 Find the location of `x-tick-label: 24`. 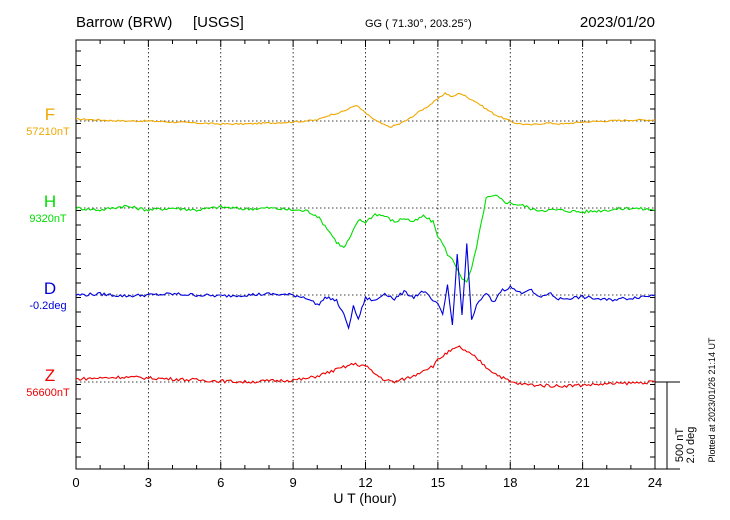

x-tick-label: 24 is located at coordinates (655, 482).